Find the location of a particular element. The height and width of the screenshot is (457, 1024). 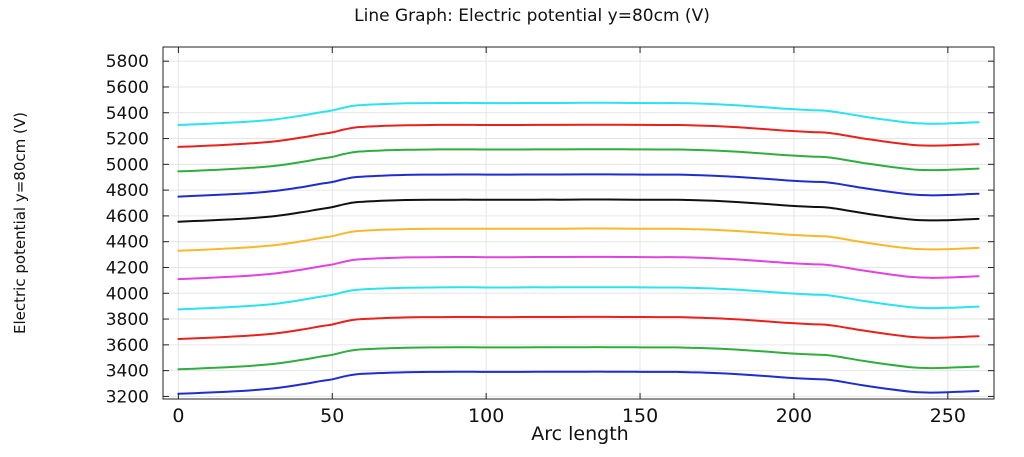

x-tick-label: 50 is located at coordinates (332, 416).